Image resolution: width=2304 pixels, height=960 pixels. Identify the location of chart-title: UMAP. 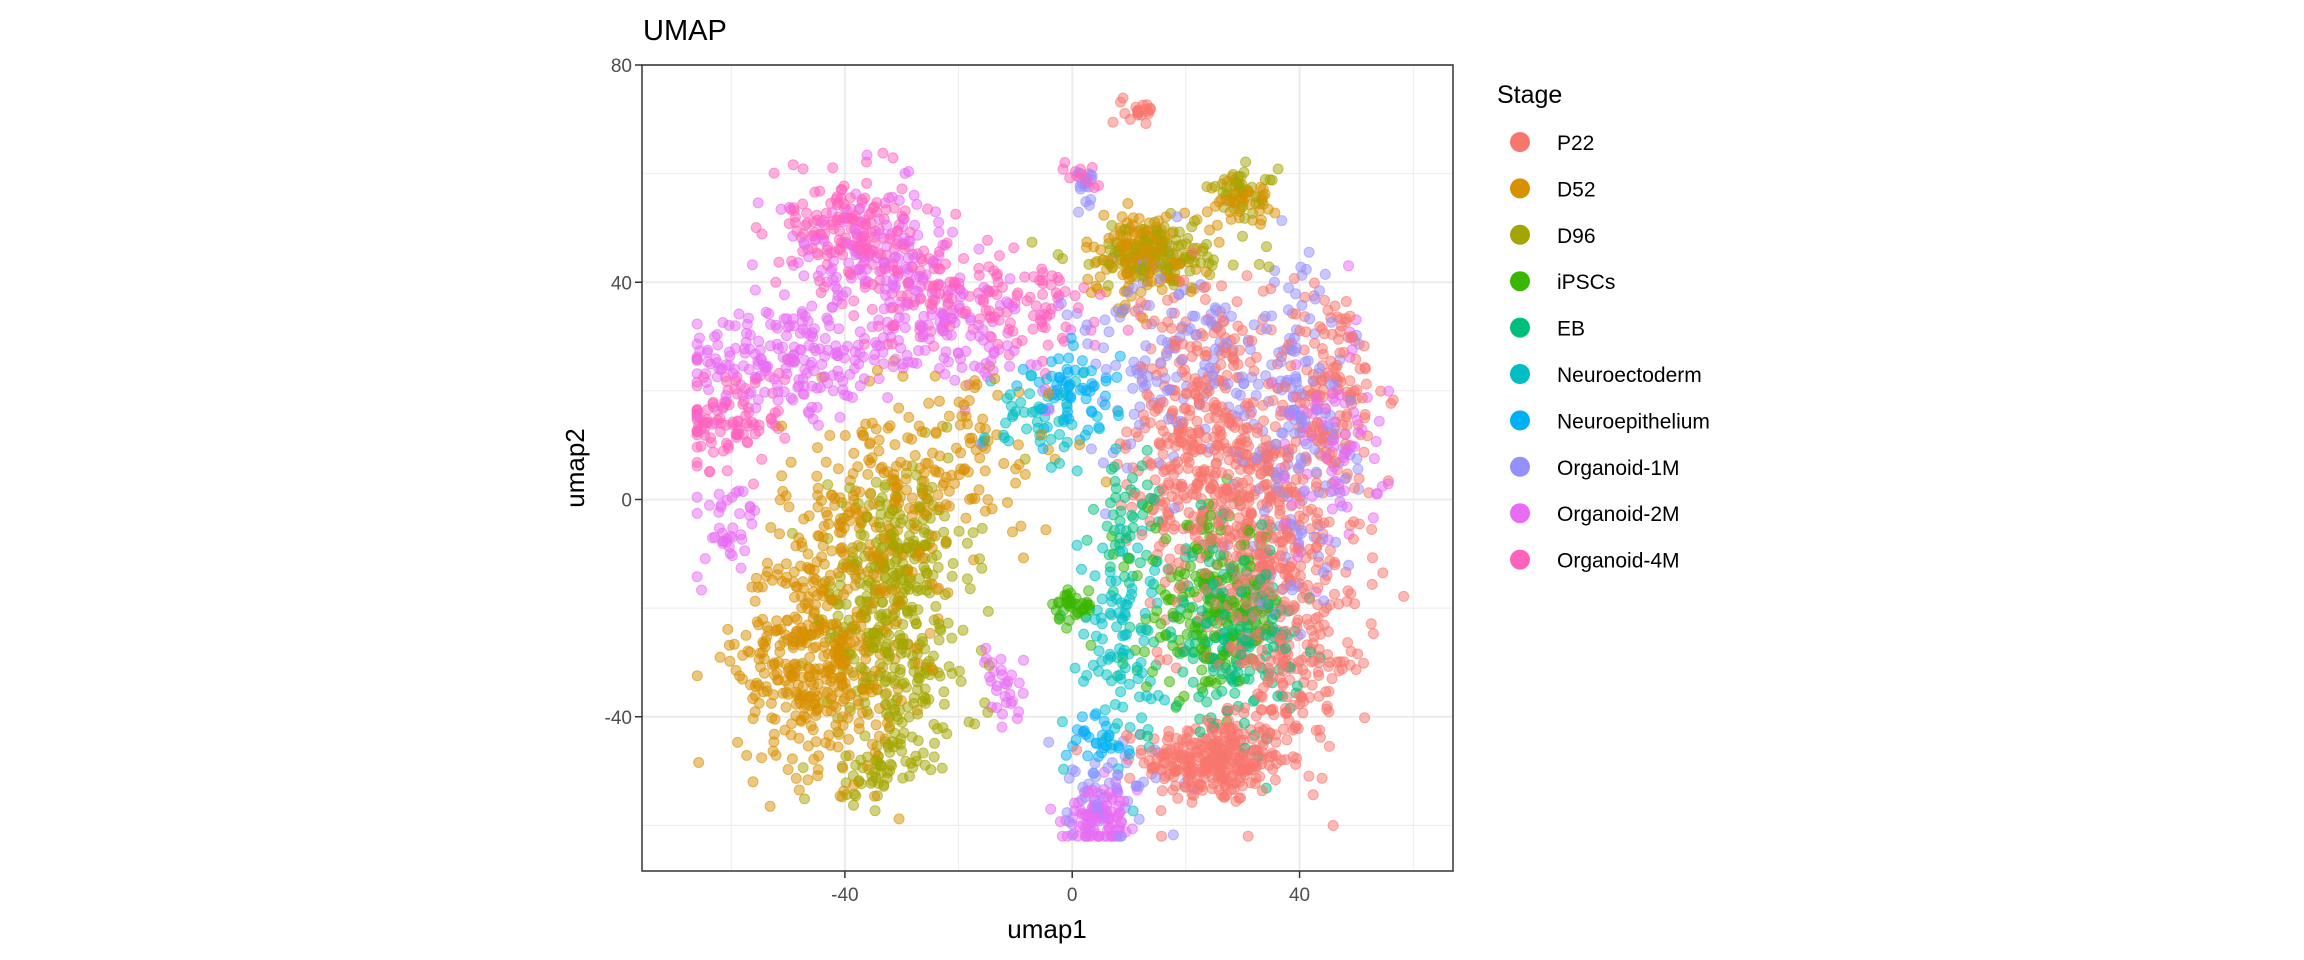
(685, 31).